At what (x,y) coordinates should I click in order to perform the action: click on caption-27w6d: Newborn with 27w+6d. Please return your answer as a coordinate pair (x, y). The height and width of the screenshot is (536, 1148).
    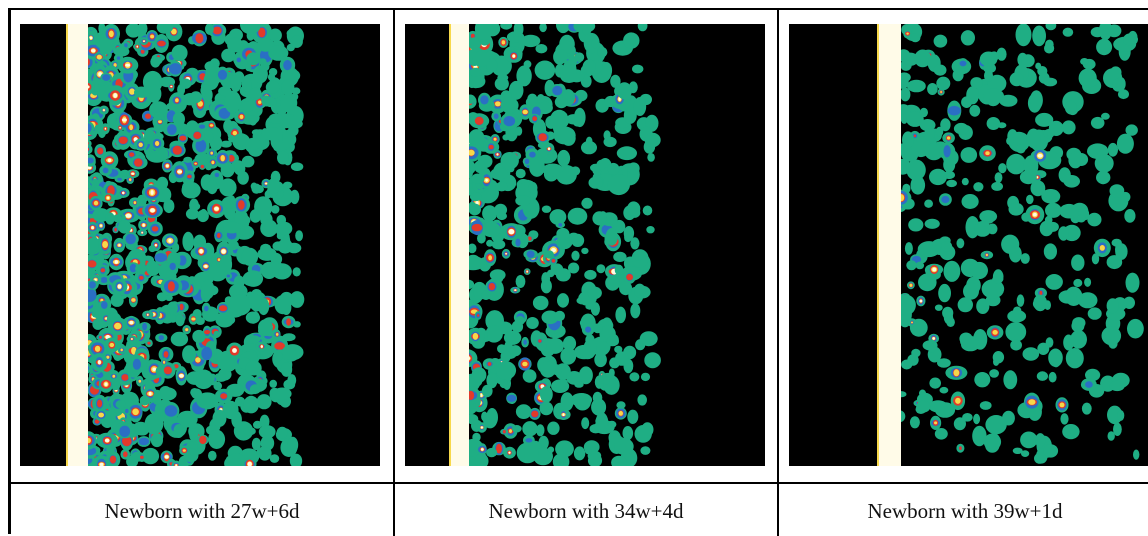
    Looking at the image, I should click on (202, 511).